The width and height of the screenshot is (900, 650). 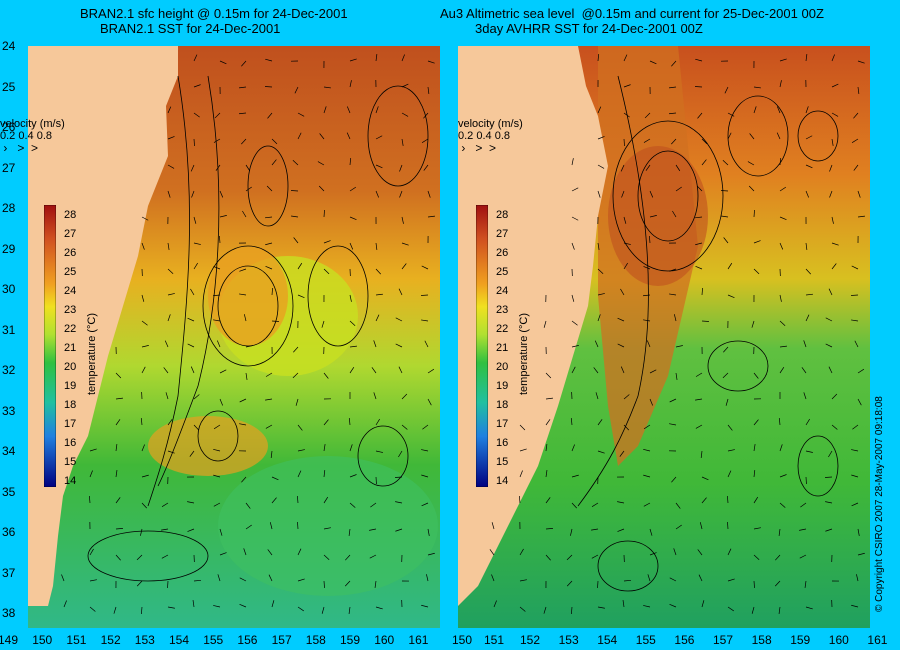 I want to click on left-eddy-core, so click(x=248, y=296).